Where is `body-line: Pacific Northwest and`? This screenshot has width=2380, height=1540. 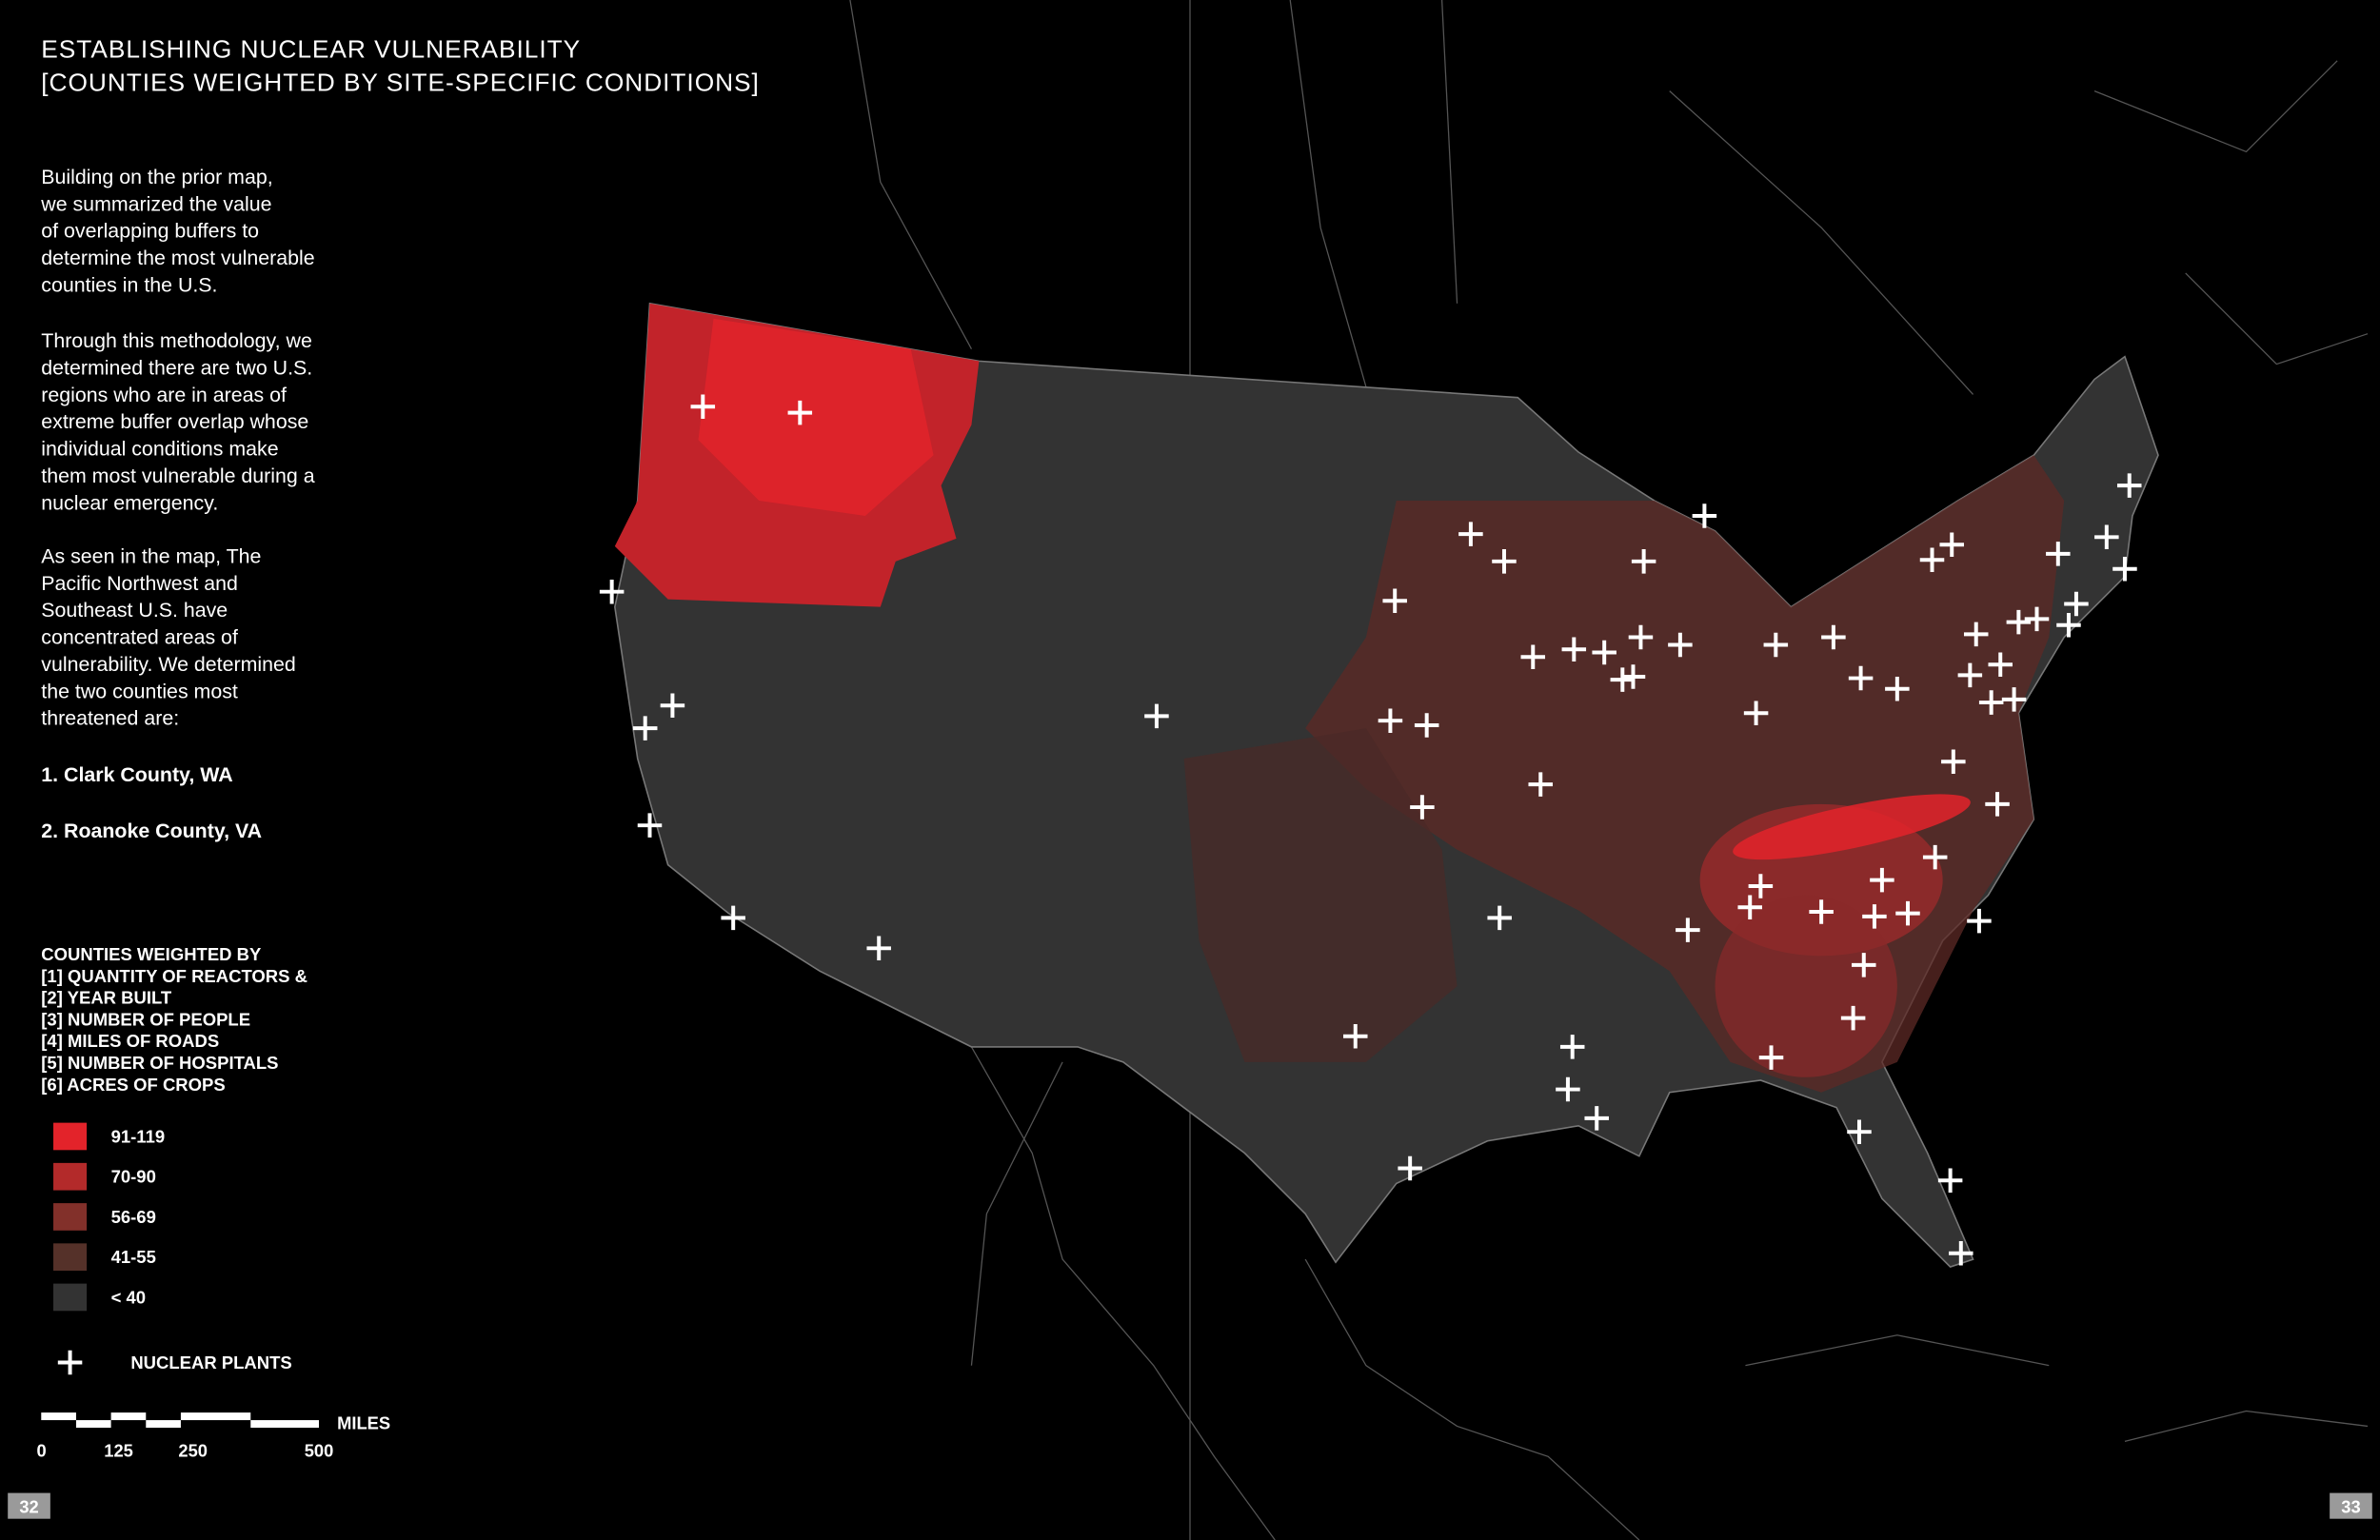 body-line: Pacific Northwest and is located at coordinates (139, 583).